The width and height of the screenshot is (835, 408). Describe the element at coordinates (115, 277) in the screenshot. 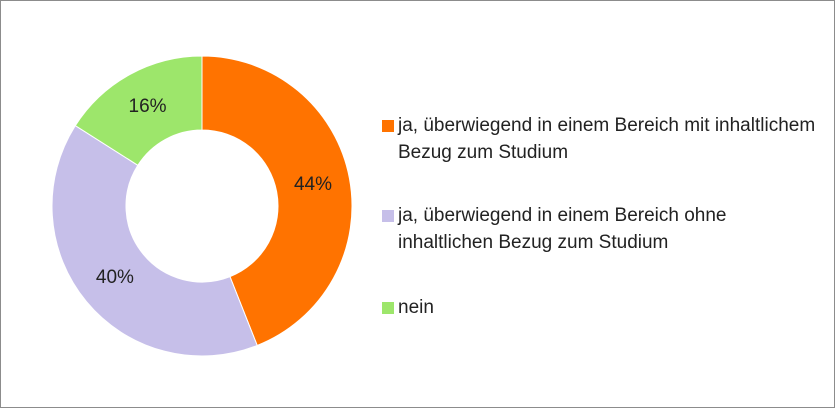

I see `data-label: 40%` at that location.